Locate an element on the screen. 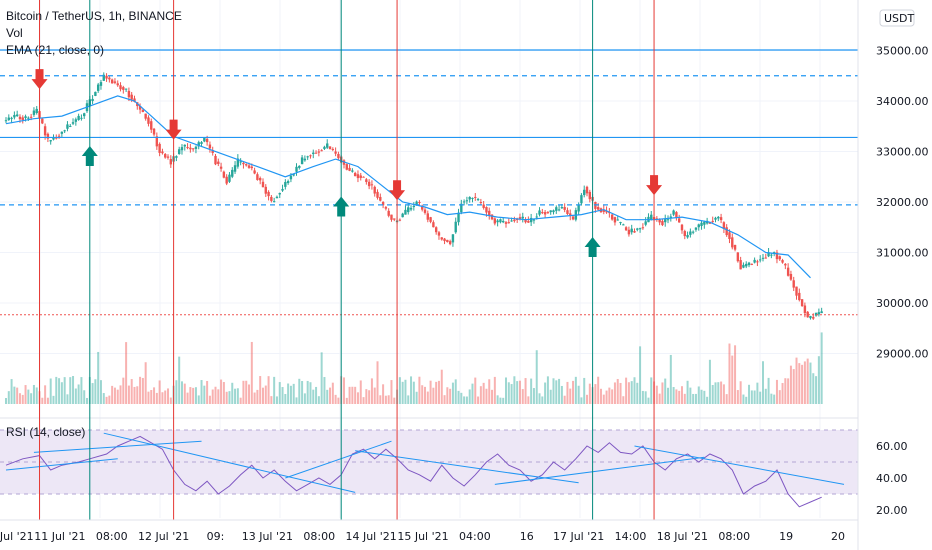  time-tick-label: 08:00 is located at coordinates (112, 536).